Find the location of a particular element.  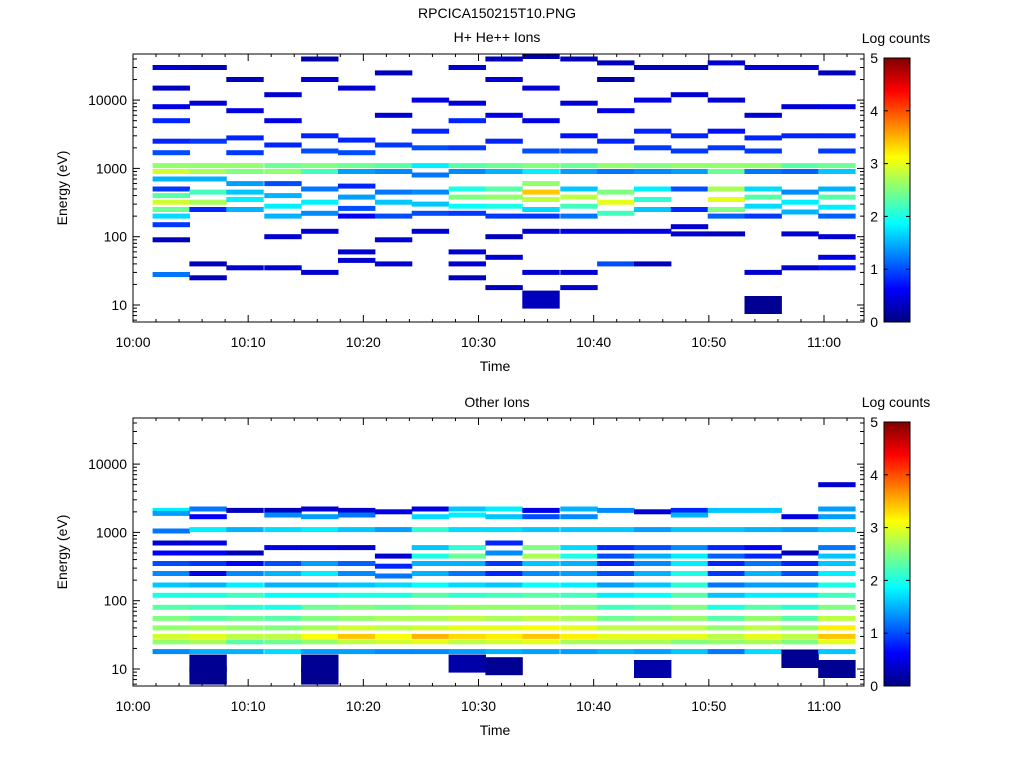

x-axis-label: Time is located at coordinates (495, 730).